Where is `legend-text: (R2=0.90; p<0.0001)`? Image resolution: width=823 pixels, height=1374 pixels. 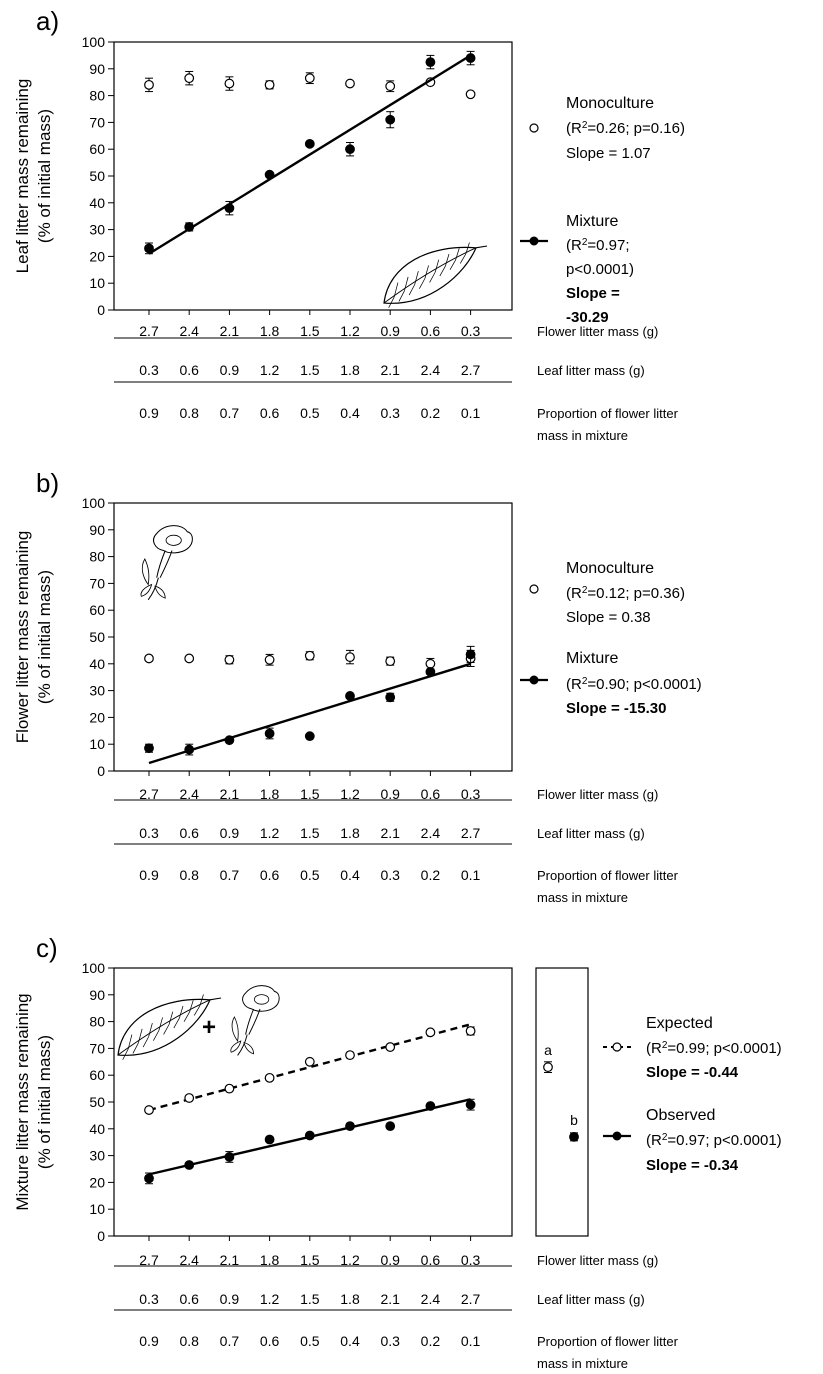 legend-text: (R2=0.90; p<0.0001) is located at coordinates (634, 685).